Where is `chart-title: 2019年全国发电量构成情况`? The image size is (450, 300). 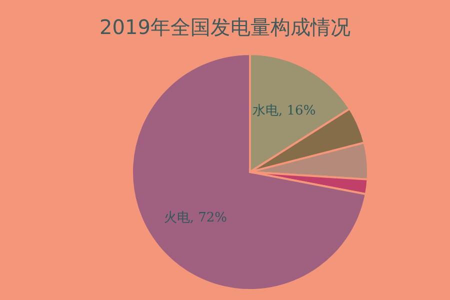
chart-title: 2019年全国发电量构成情况 is located at coordinates (225, 27).